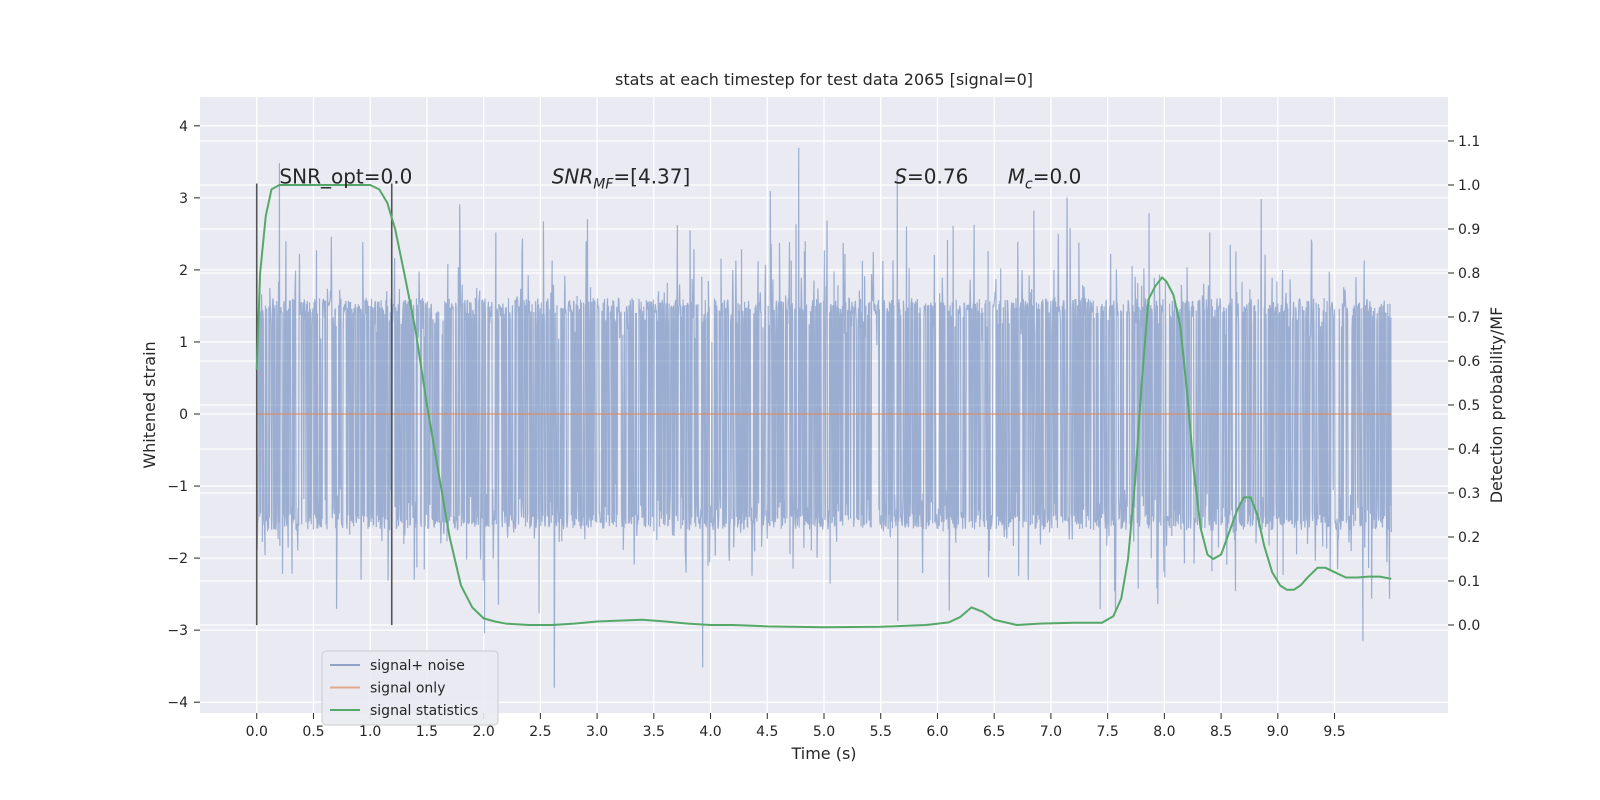  Describe the element at coordinates (1496, 405) in the screenshot. I see `y2-axis-label: Detection probability/MF` at that location.